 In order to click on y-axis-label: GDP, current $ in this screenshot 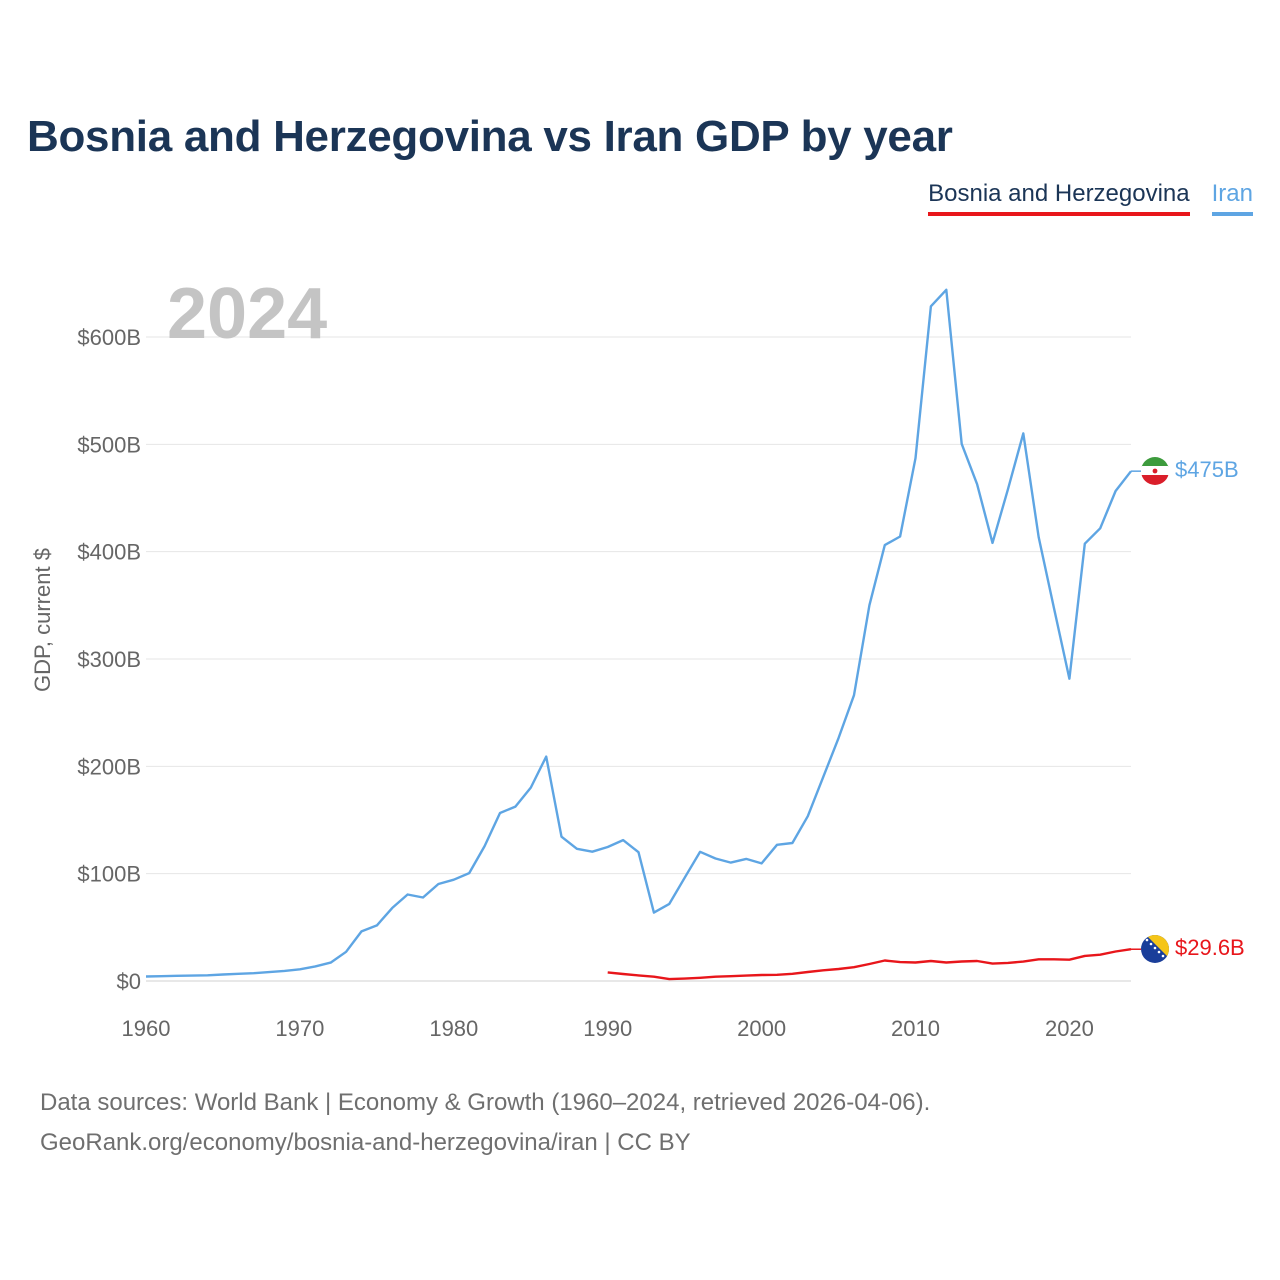, I will do `click(42, 620)`.